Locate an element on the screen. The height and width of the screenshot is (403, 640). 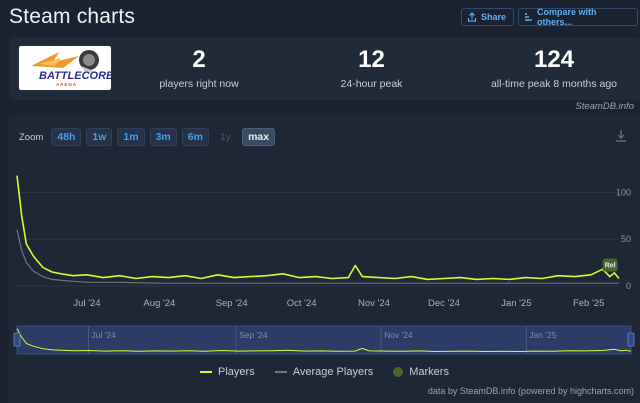
y-tick-label: 100 is located at coordinates (623, 192).